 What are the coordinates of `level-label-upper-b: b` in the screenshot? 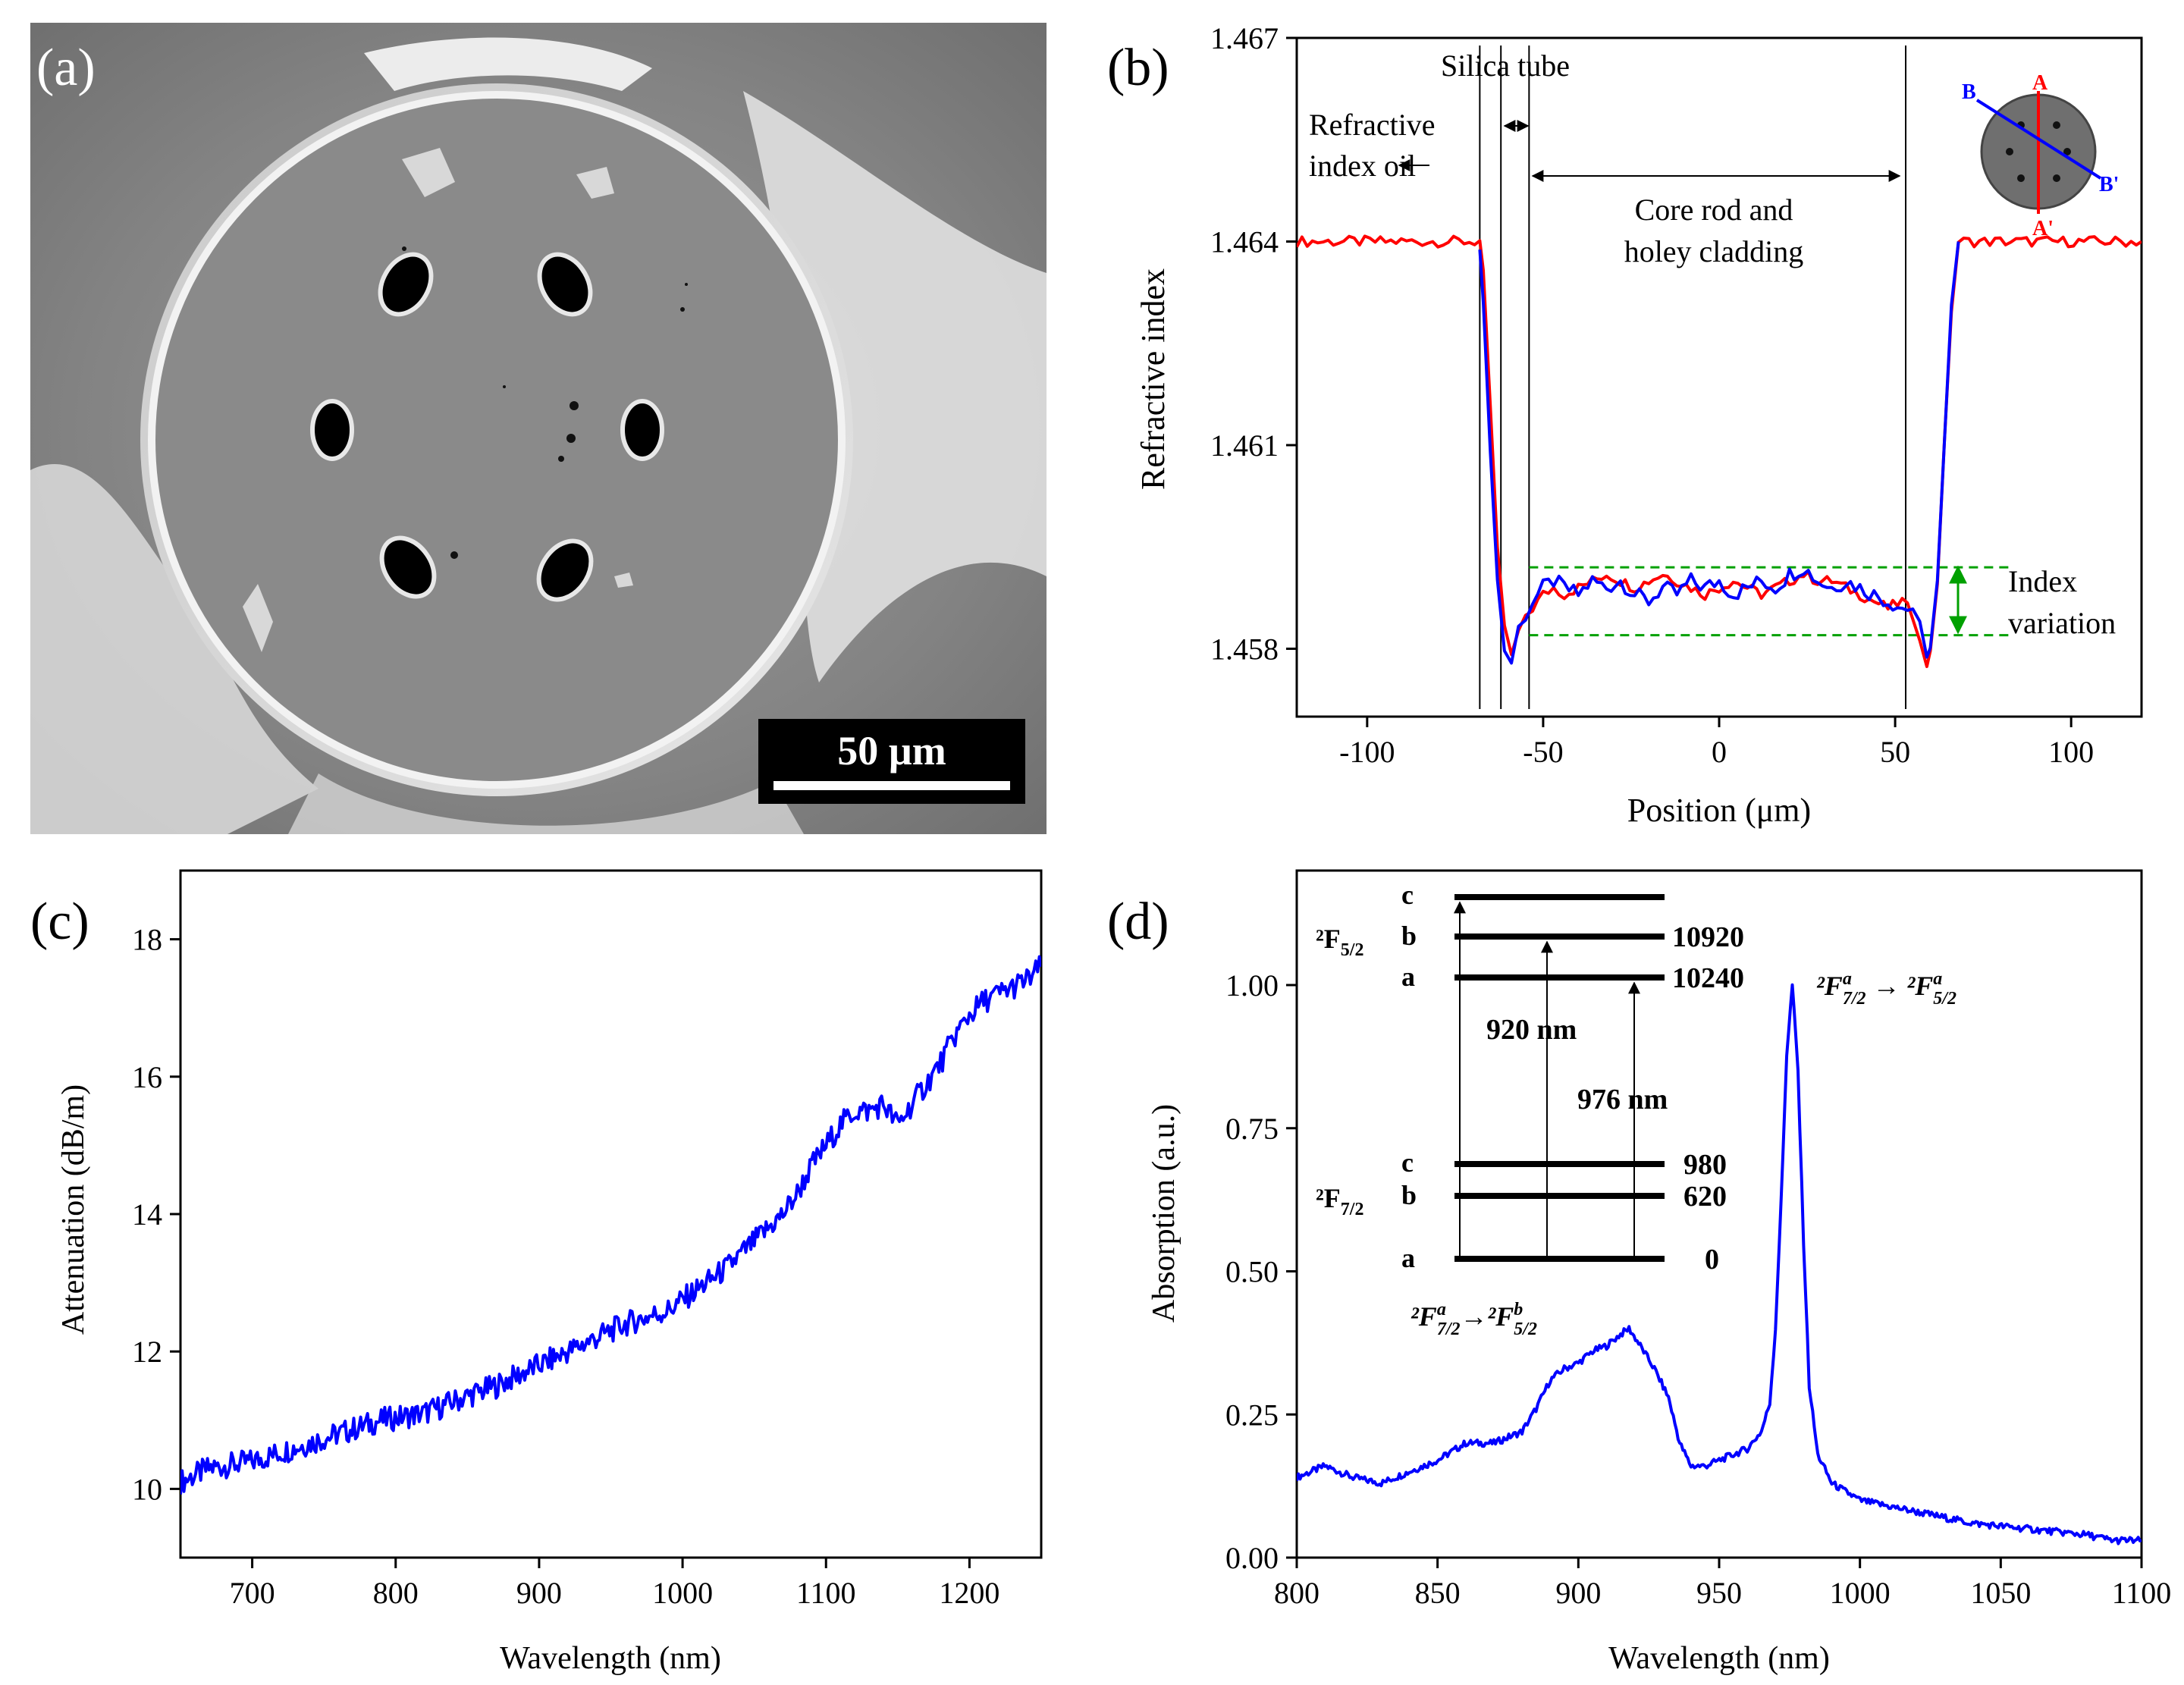 It's located at (1409, 936).